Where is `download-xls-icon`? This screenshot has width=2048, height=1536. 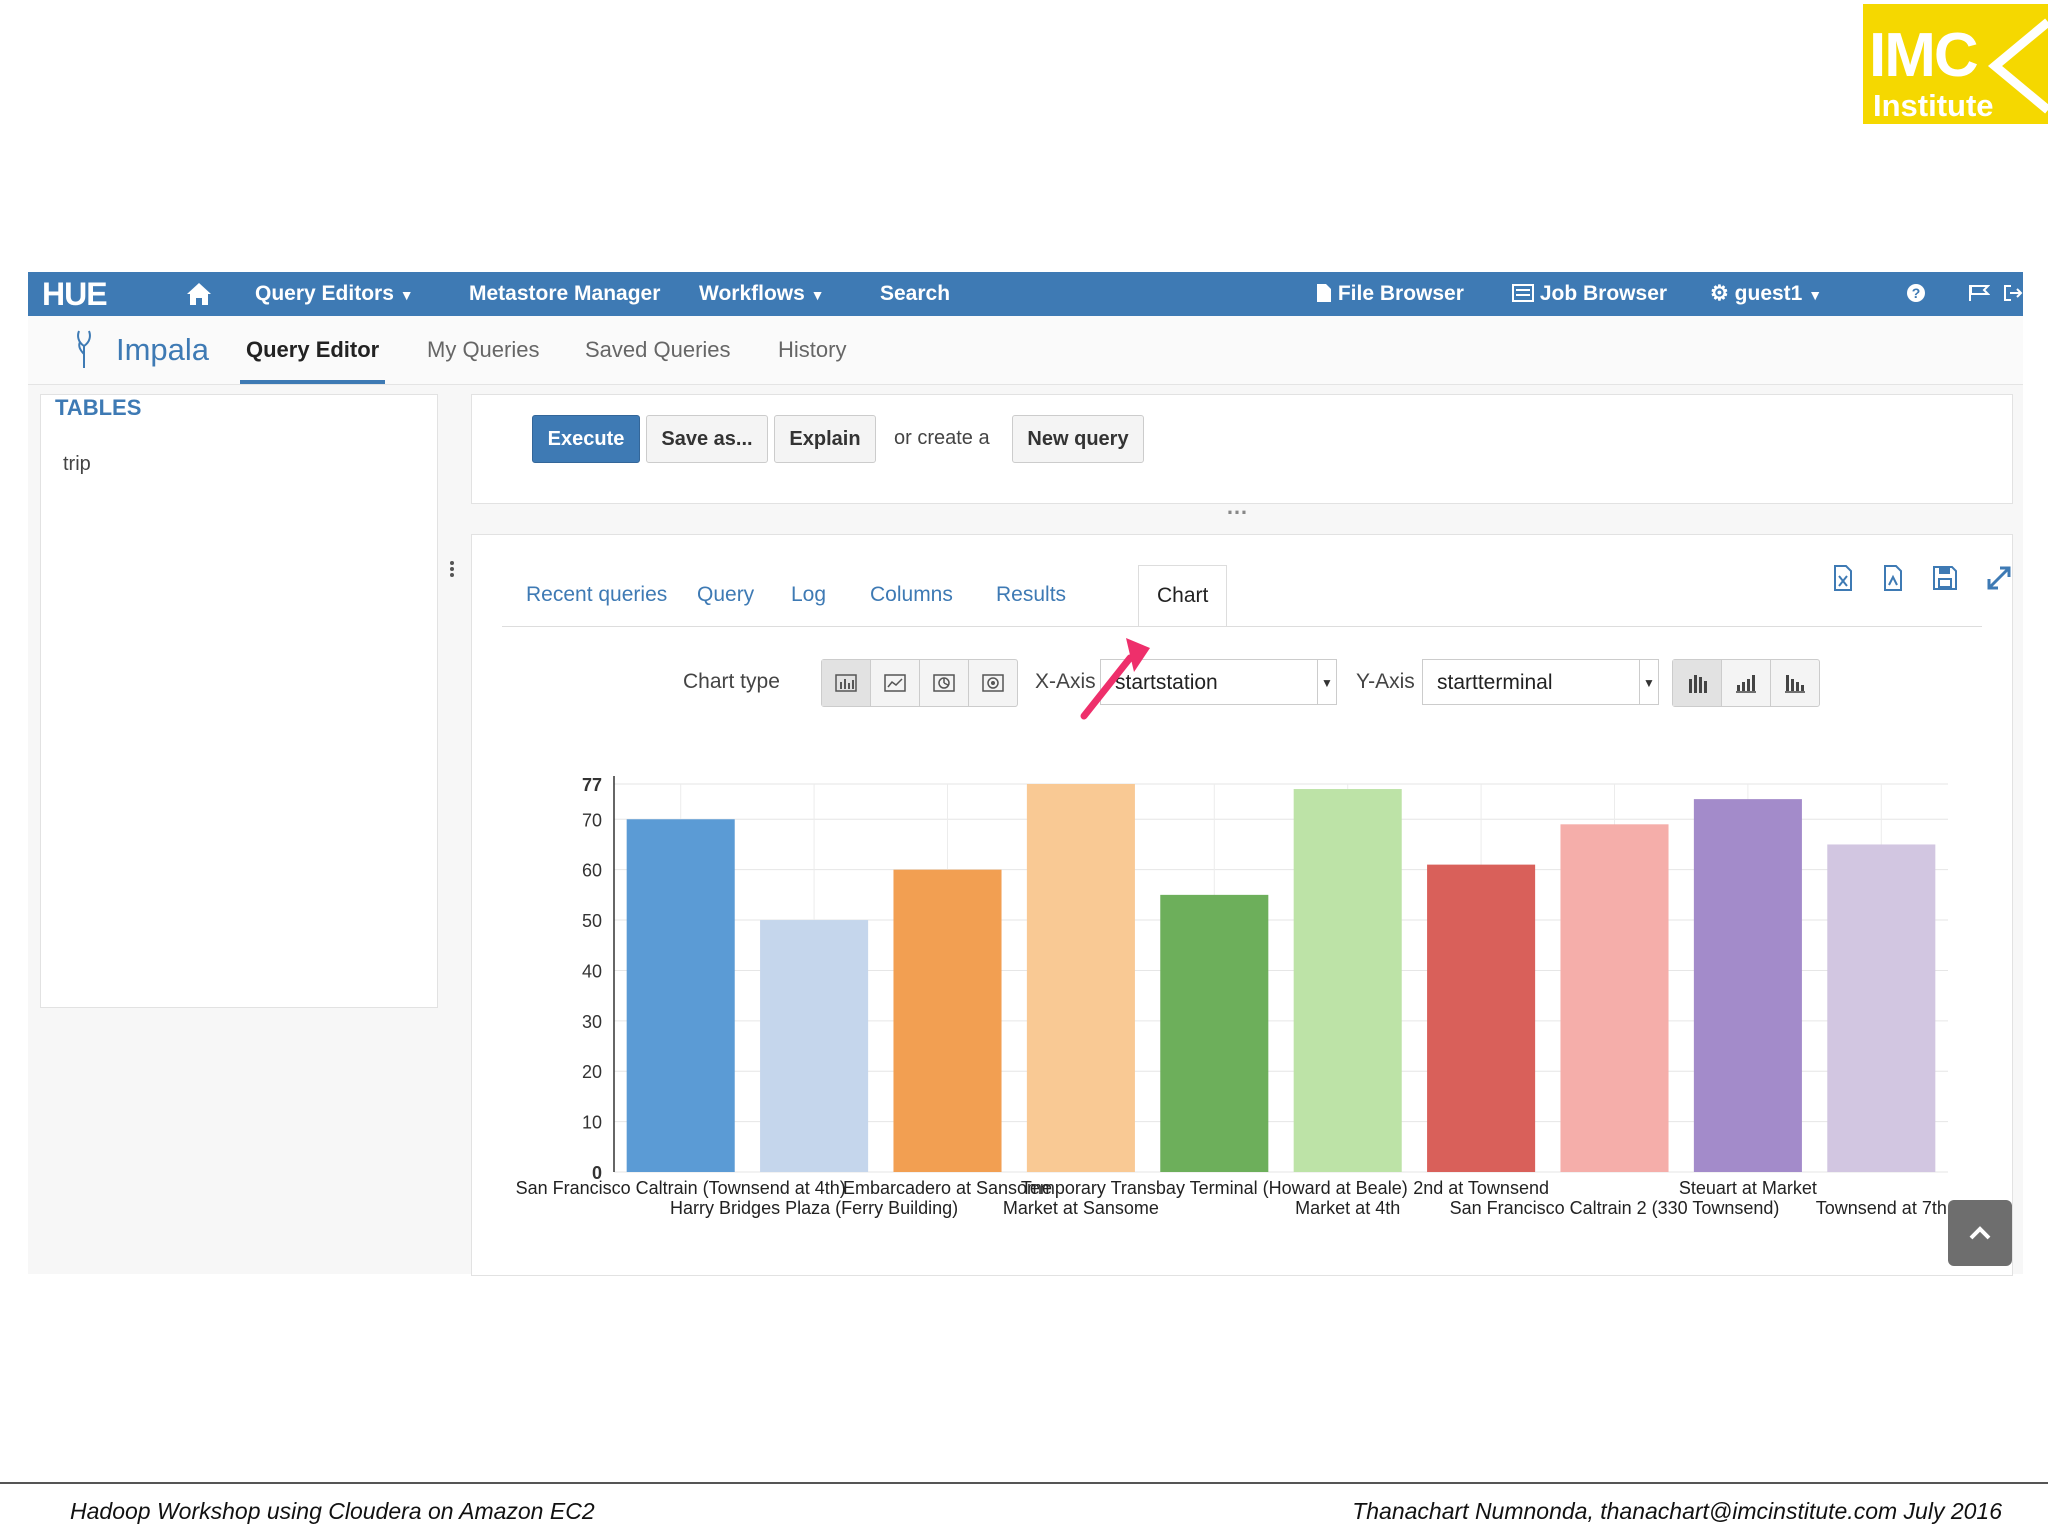
download-xls-icon is located at coordinates (1843, 578).